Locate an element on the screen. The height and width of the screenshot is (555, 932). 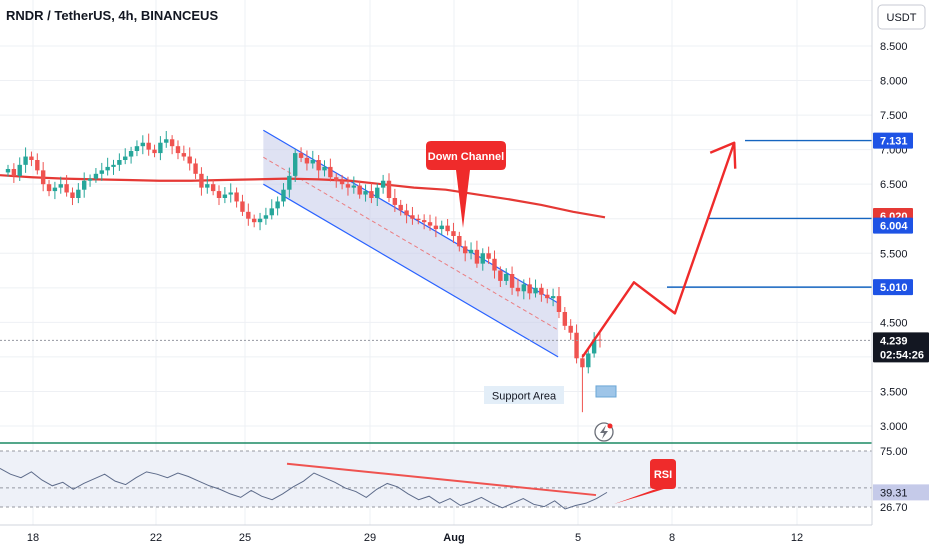
time-axis-ticks: 18 22 25 29 Aug 5 8 12 is located at coordinates (415, 538).